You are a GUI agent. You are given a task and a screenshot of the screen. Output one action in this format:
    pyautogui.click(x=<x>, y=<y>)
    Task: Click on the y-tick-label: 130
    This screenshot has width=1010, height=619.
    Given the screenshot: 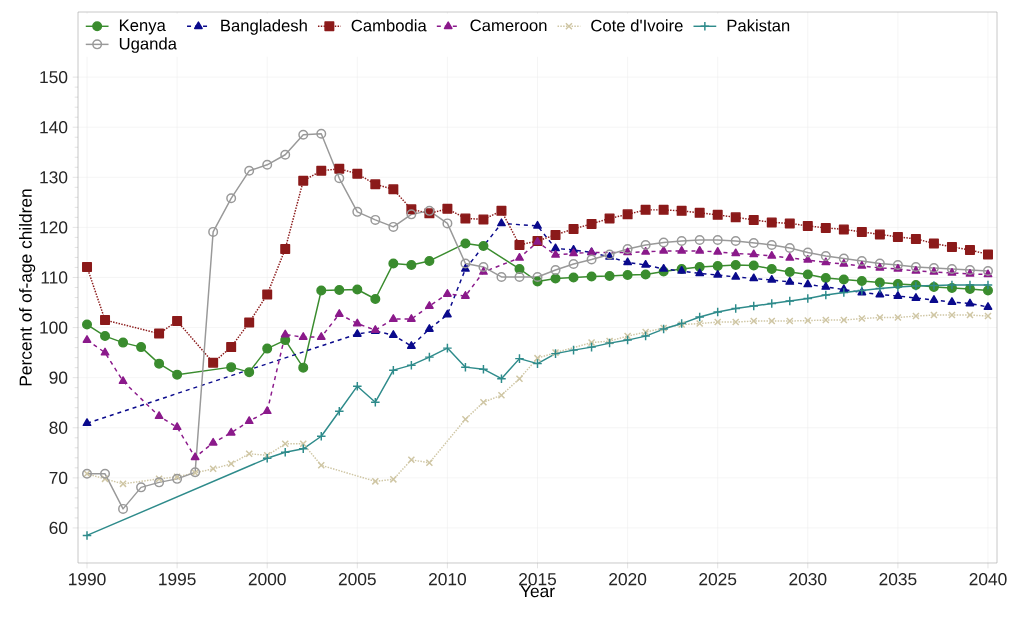 What is the action you would take?
    pyautogui.click(x=54, y=177)
    